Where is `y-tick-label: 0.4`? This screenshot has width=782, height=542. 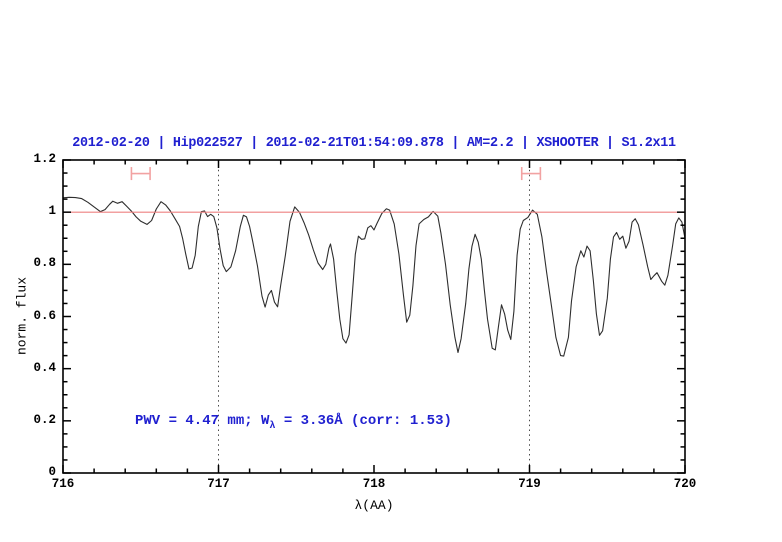
y-tick-label: 0.4 is located at coordinates (44, 367).